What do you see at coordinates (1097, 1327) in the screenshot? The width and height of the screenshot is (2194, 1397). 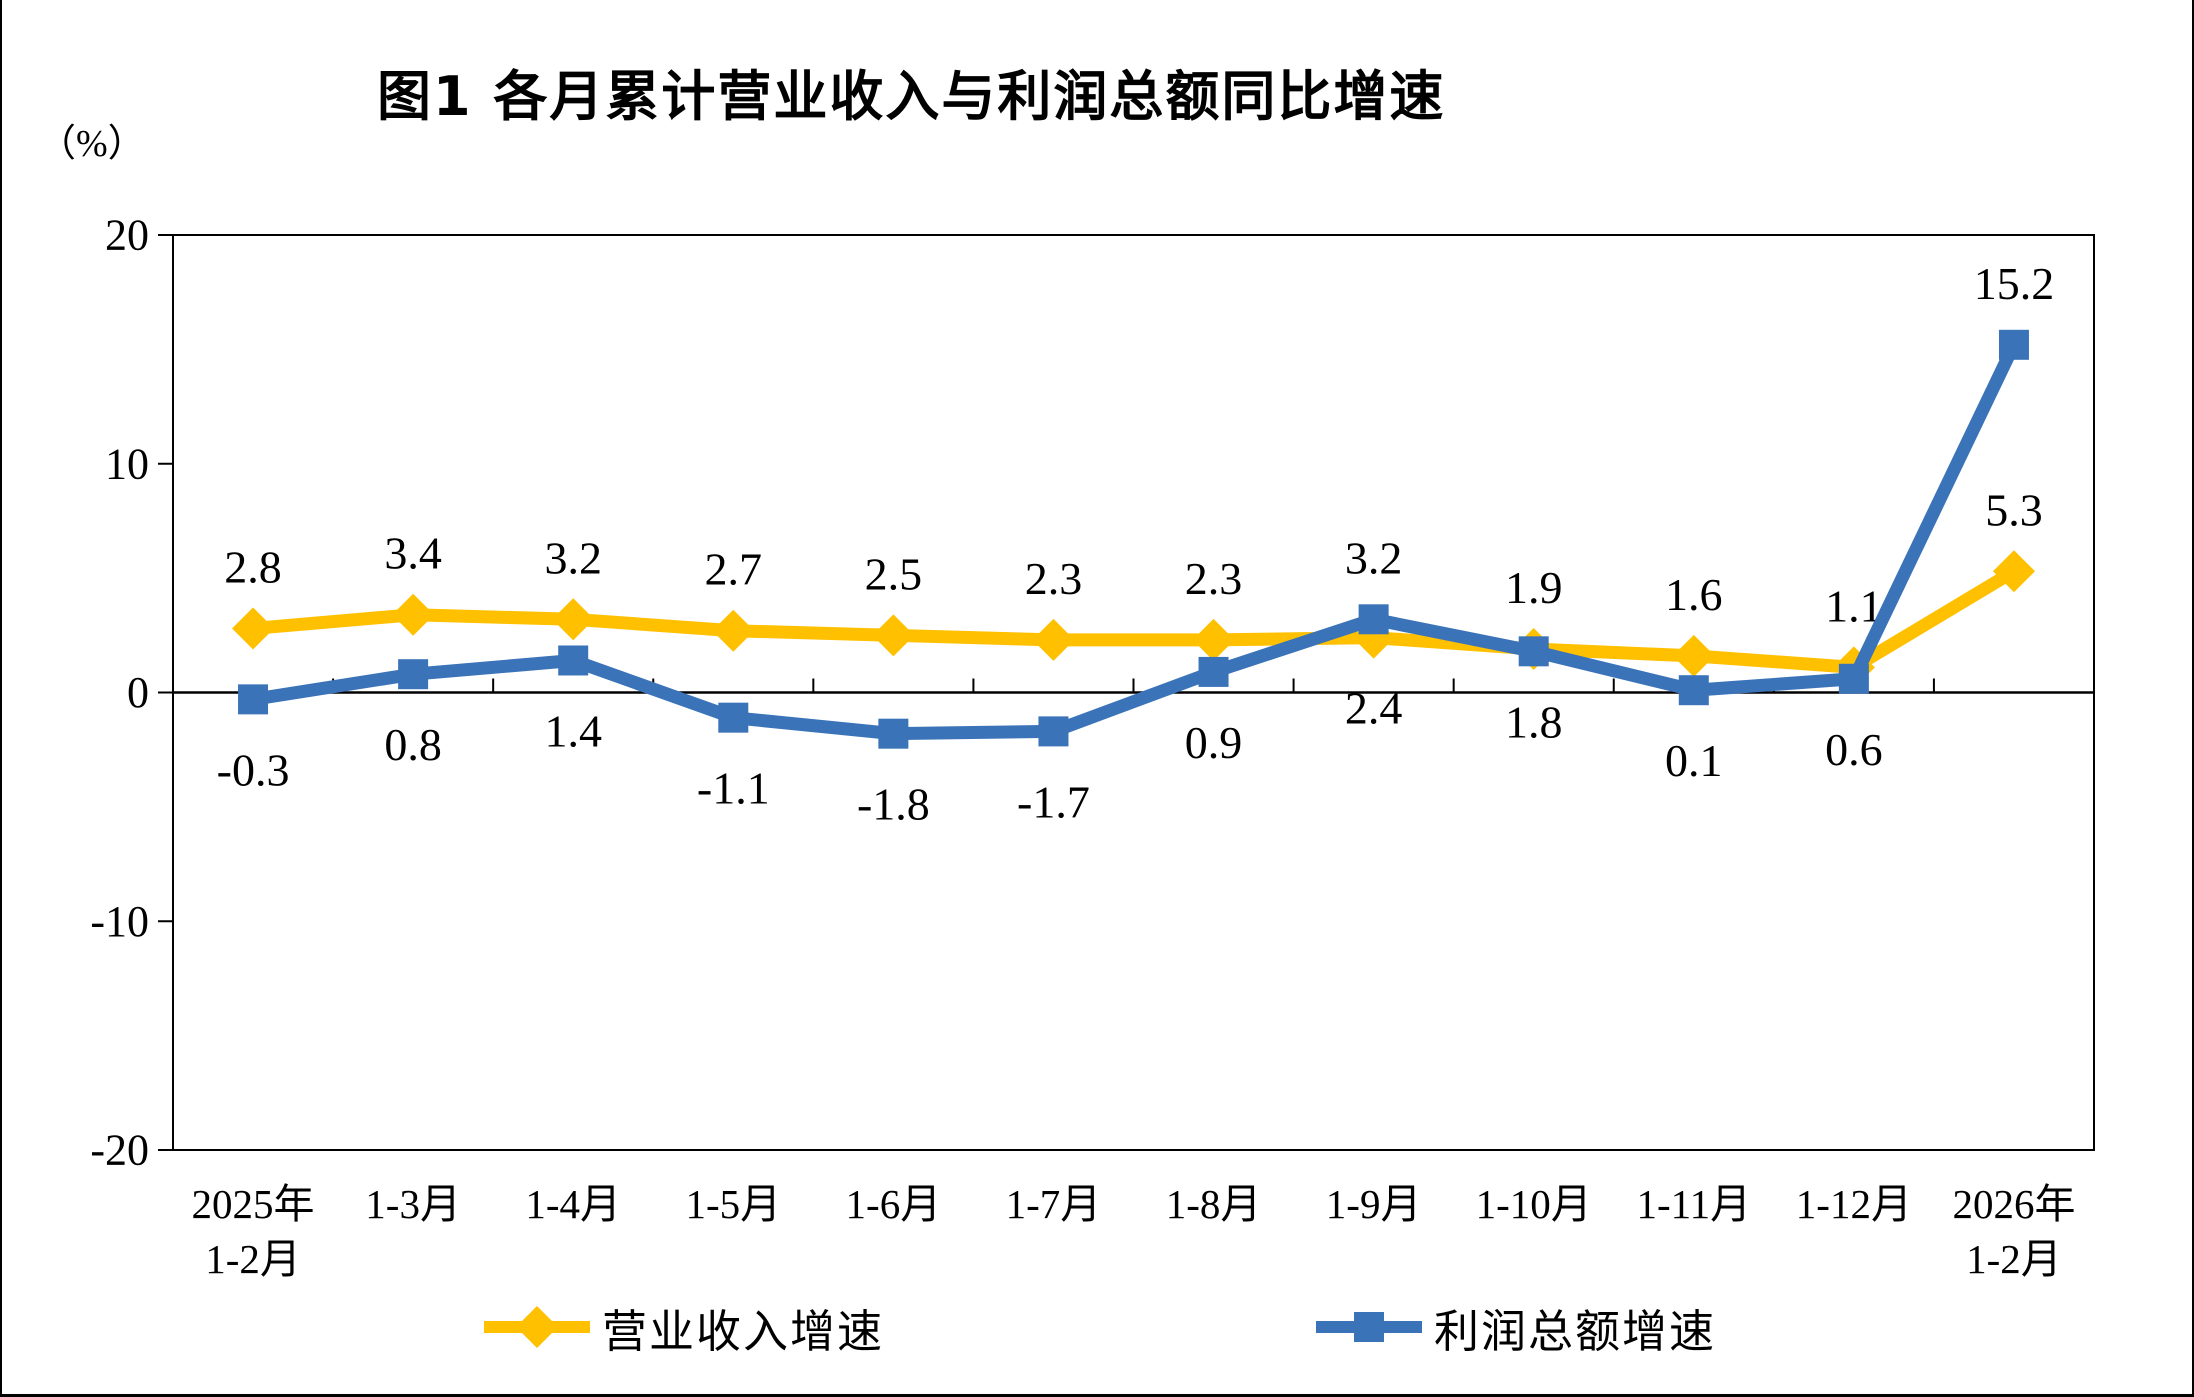 I see `chart-legend: 营业收入增速 利润总额增速` at bounding box center [1097, 1327].